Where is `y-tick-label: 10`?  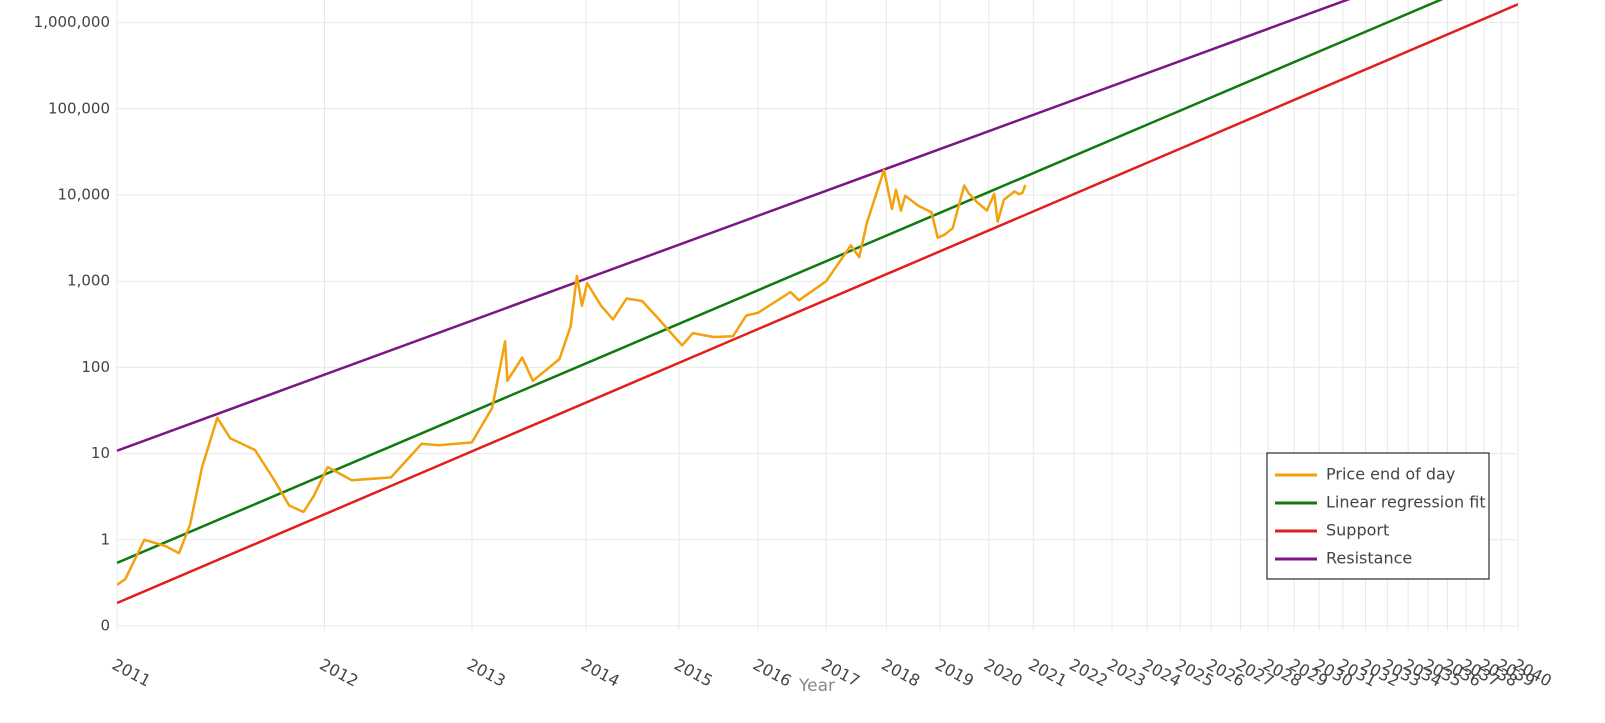
y-tick-label: 10 is located at coordinates (100, 453).